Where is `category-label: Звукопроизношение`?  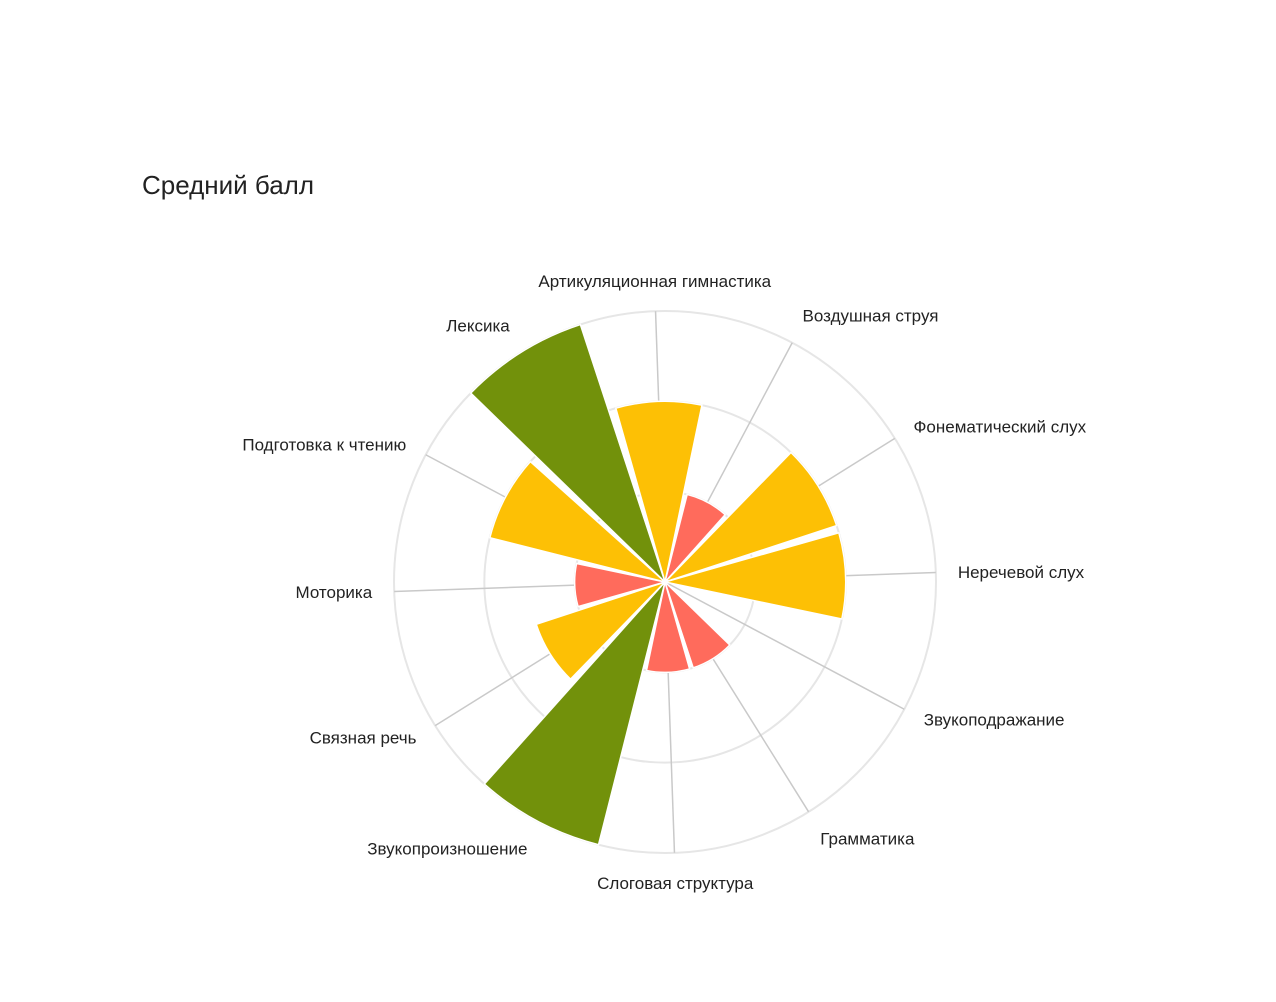
category-label: Звукопроизношение is located at coordinates (447, 849).